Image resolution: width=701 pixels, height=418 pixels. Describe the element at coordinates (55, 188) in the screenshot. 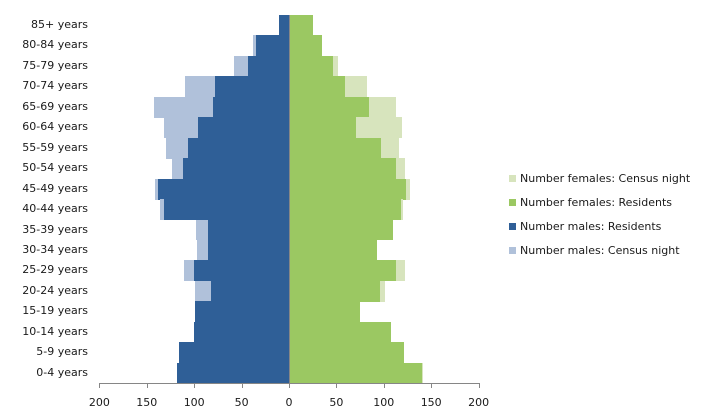

I see `y-axis-label: 45-49 years` at that location.